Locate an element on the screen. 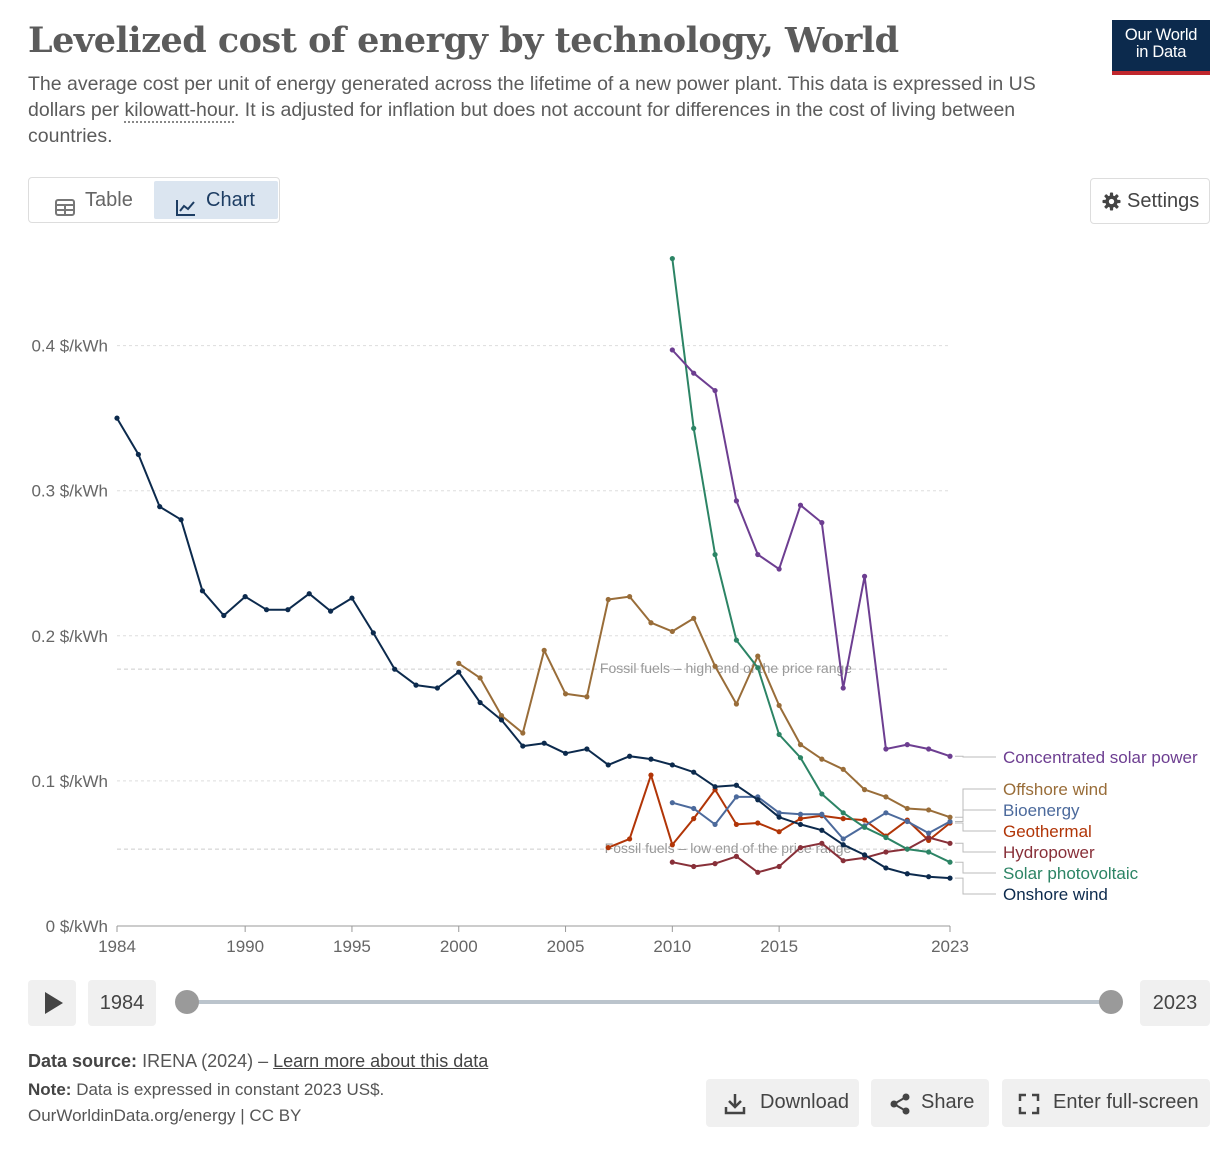 The width and height of the screenshot is (1232, 1154). x-tick-label: 2005 is located at coordinates (566, 946).